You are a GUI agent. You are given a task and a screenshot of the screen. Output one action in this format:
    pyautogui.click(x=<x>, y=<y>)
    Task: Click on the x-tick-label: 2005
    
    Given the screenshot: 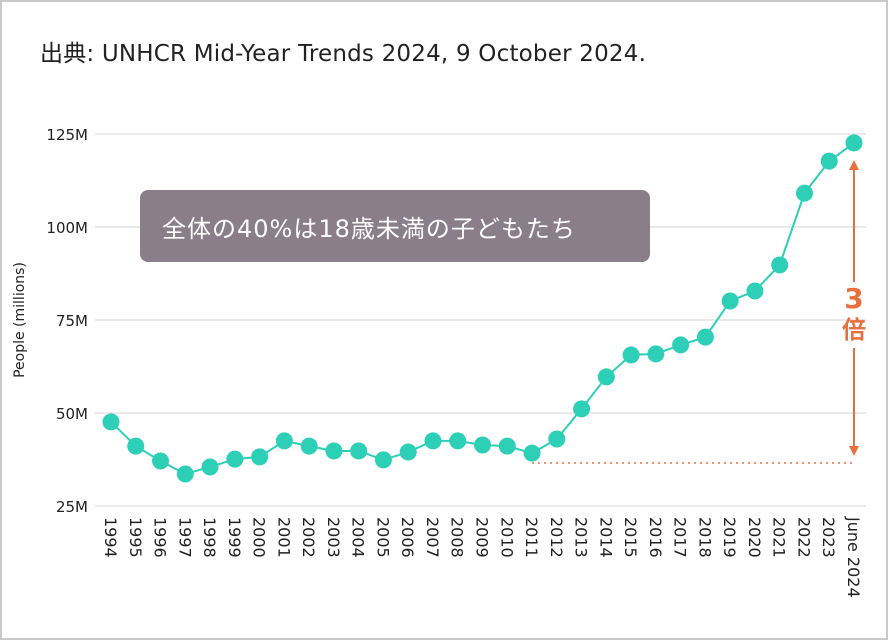 What is the action you would take?
    pyautogui.click(x=382, y=537)
    